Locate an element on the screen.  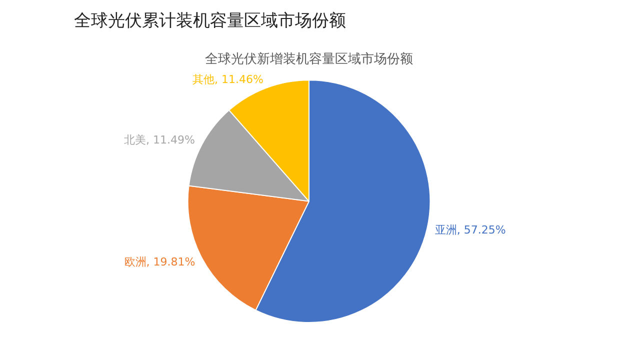
chart-subtitle: 全球光伏新增装机容量区域市场份额 is located at coordinates (309, 59).